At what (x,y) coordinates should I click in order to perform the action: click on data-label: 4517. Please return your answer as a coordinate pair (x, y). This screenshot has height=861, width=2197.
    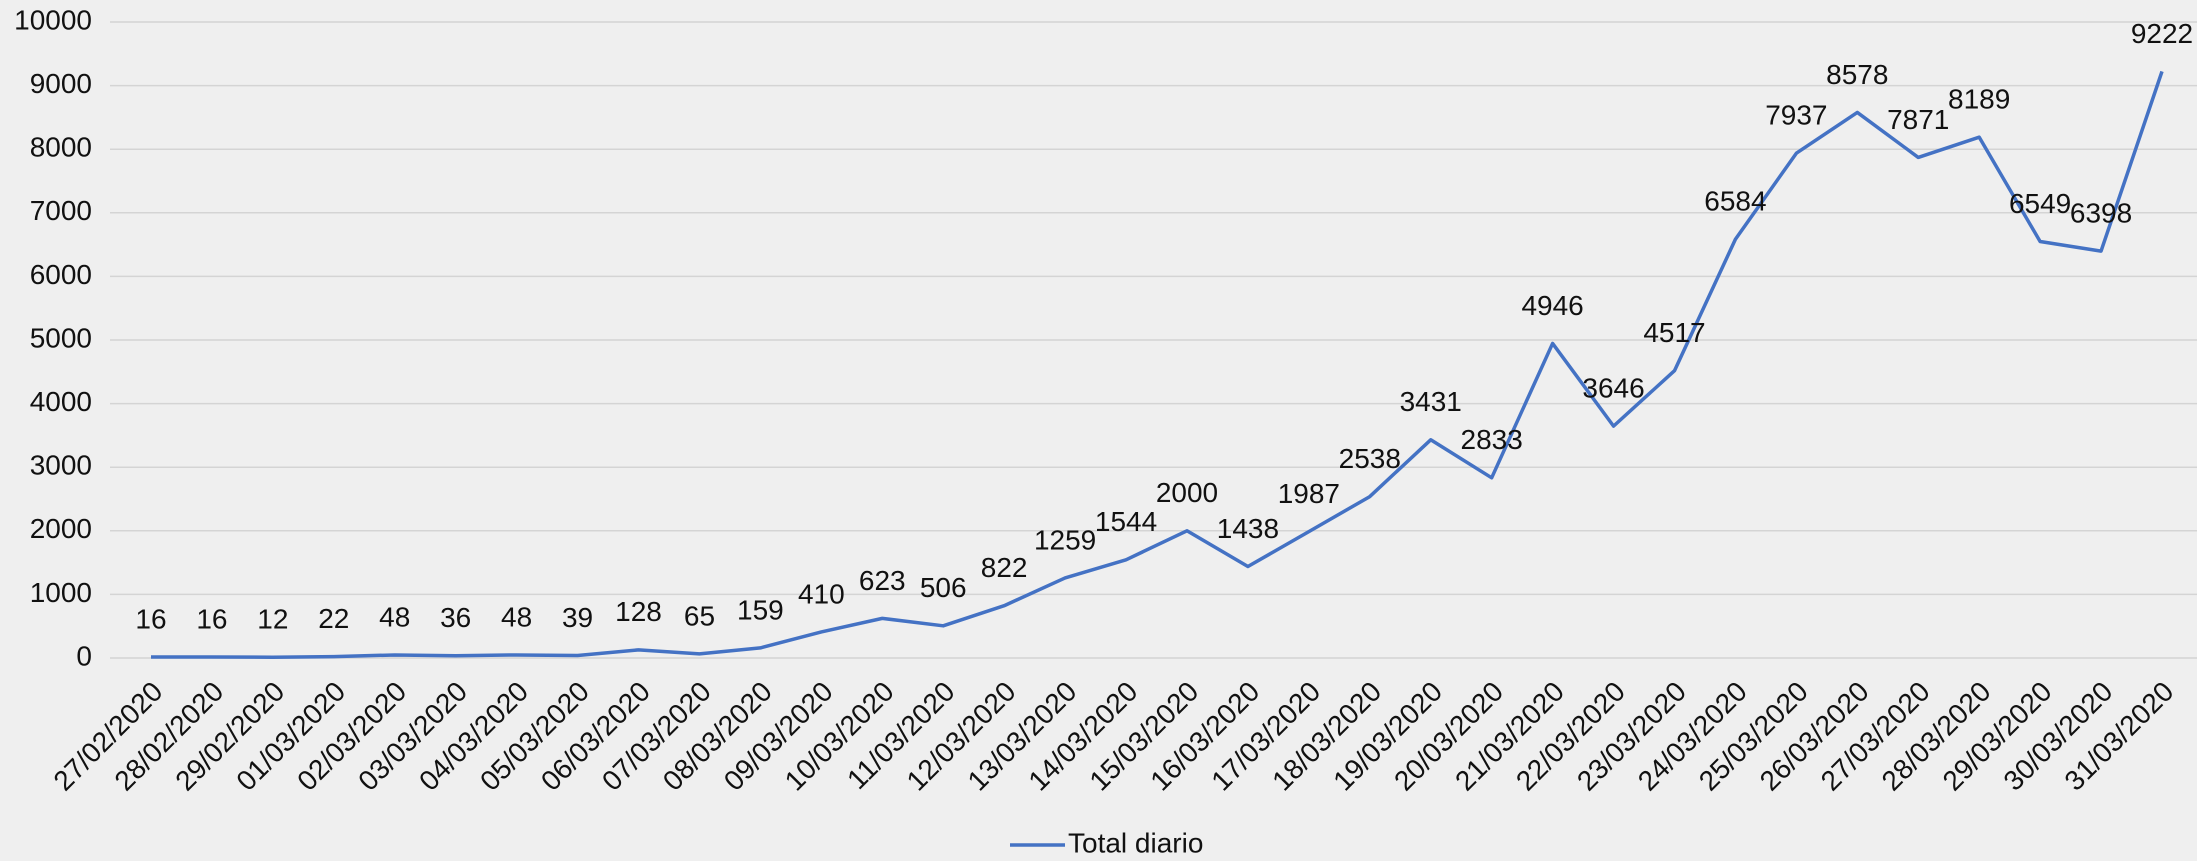
    Looking at the image, I should click on (1674, 332).